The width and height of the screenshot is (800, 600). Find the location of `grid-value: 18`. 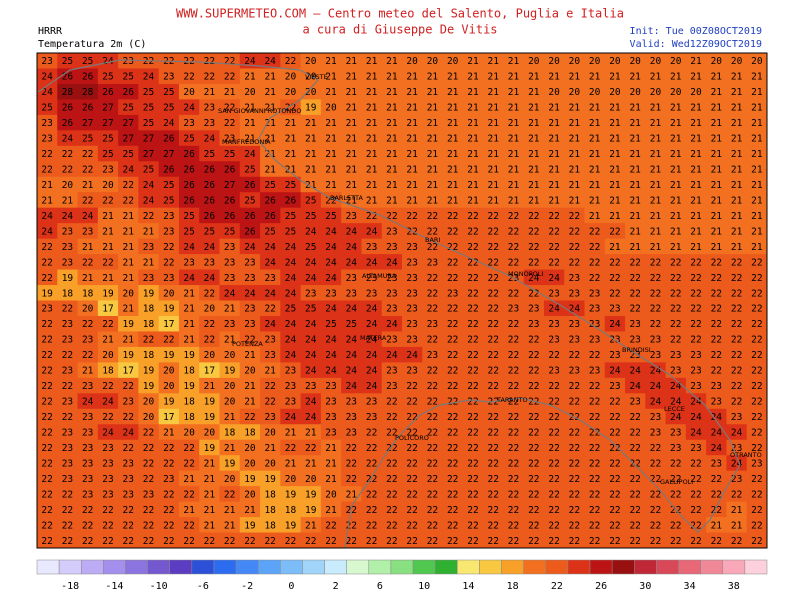

grid-value: 18 is located at coordinates (270, 525).